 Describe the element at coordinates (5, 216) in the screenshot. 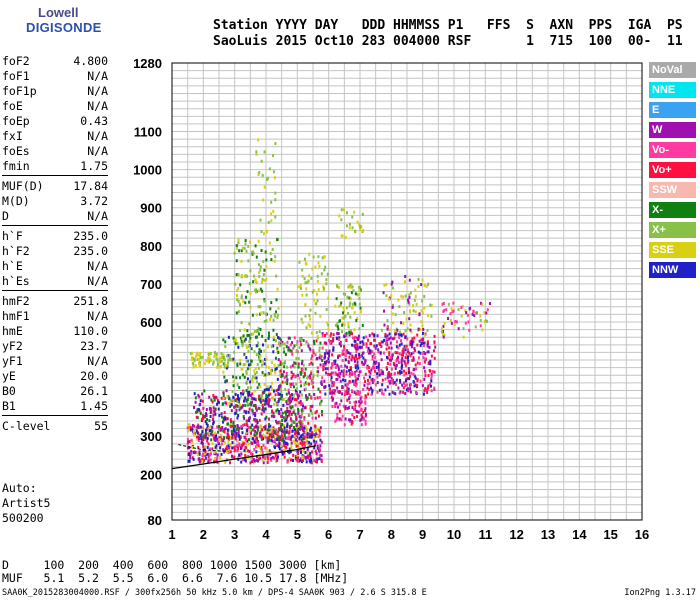

I see `param-key: D` at that location.